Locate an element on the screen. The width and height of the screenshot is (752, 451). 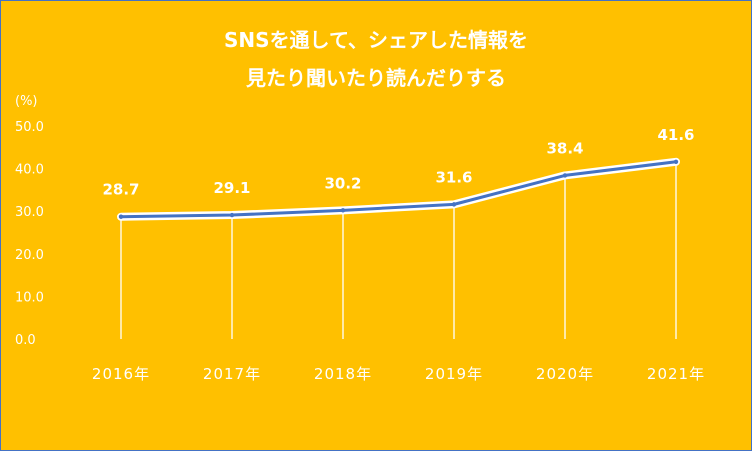
x-category-label: 2016年 is located at coordinates (121, 374).